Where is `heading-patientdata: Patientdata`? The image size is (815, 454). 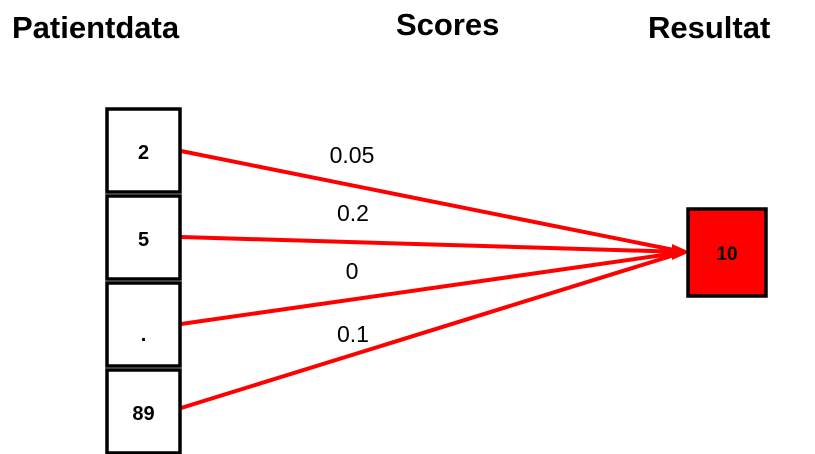
heading-patientdata: Patientdata is located at coordinates (96, 27).